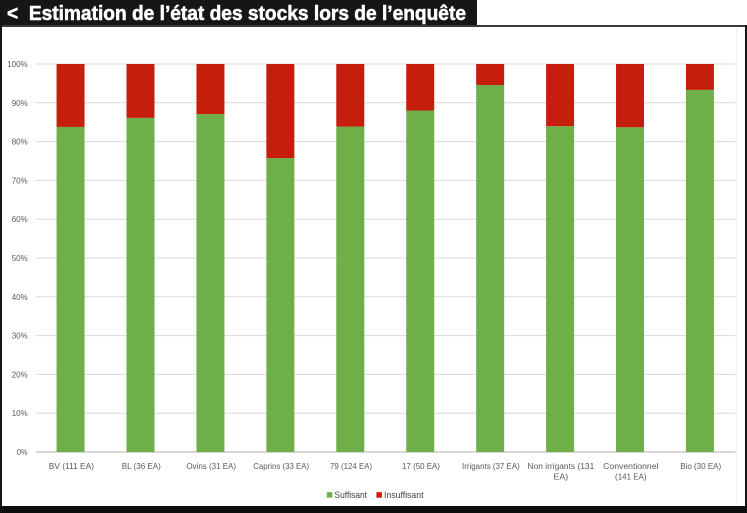  I want to click on svg-text: (141 EA), so click(631, 477).